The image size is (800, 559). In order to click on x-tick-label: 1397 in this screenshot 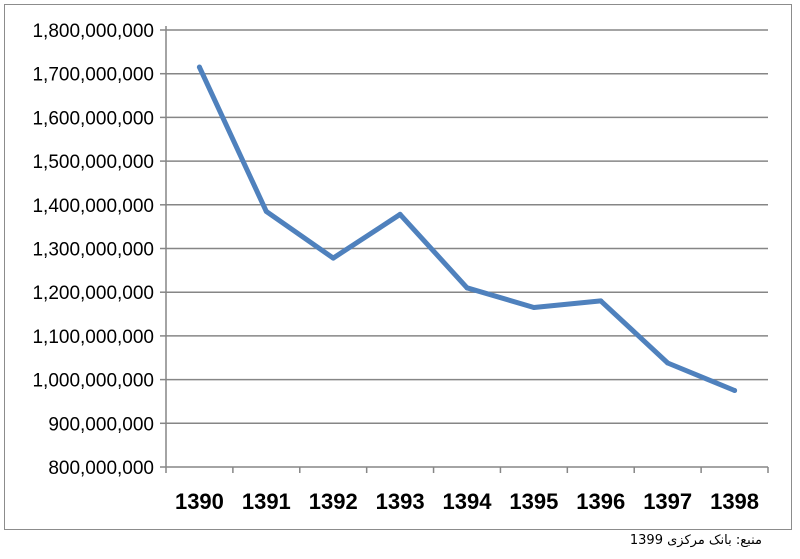, I will do `click(667, 501)`.